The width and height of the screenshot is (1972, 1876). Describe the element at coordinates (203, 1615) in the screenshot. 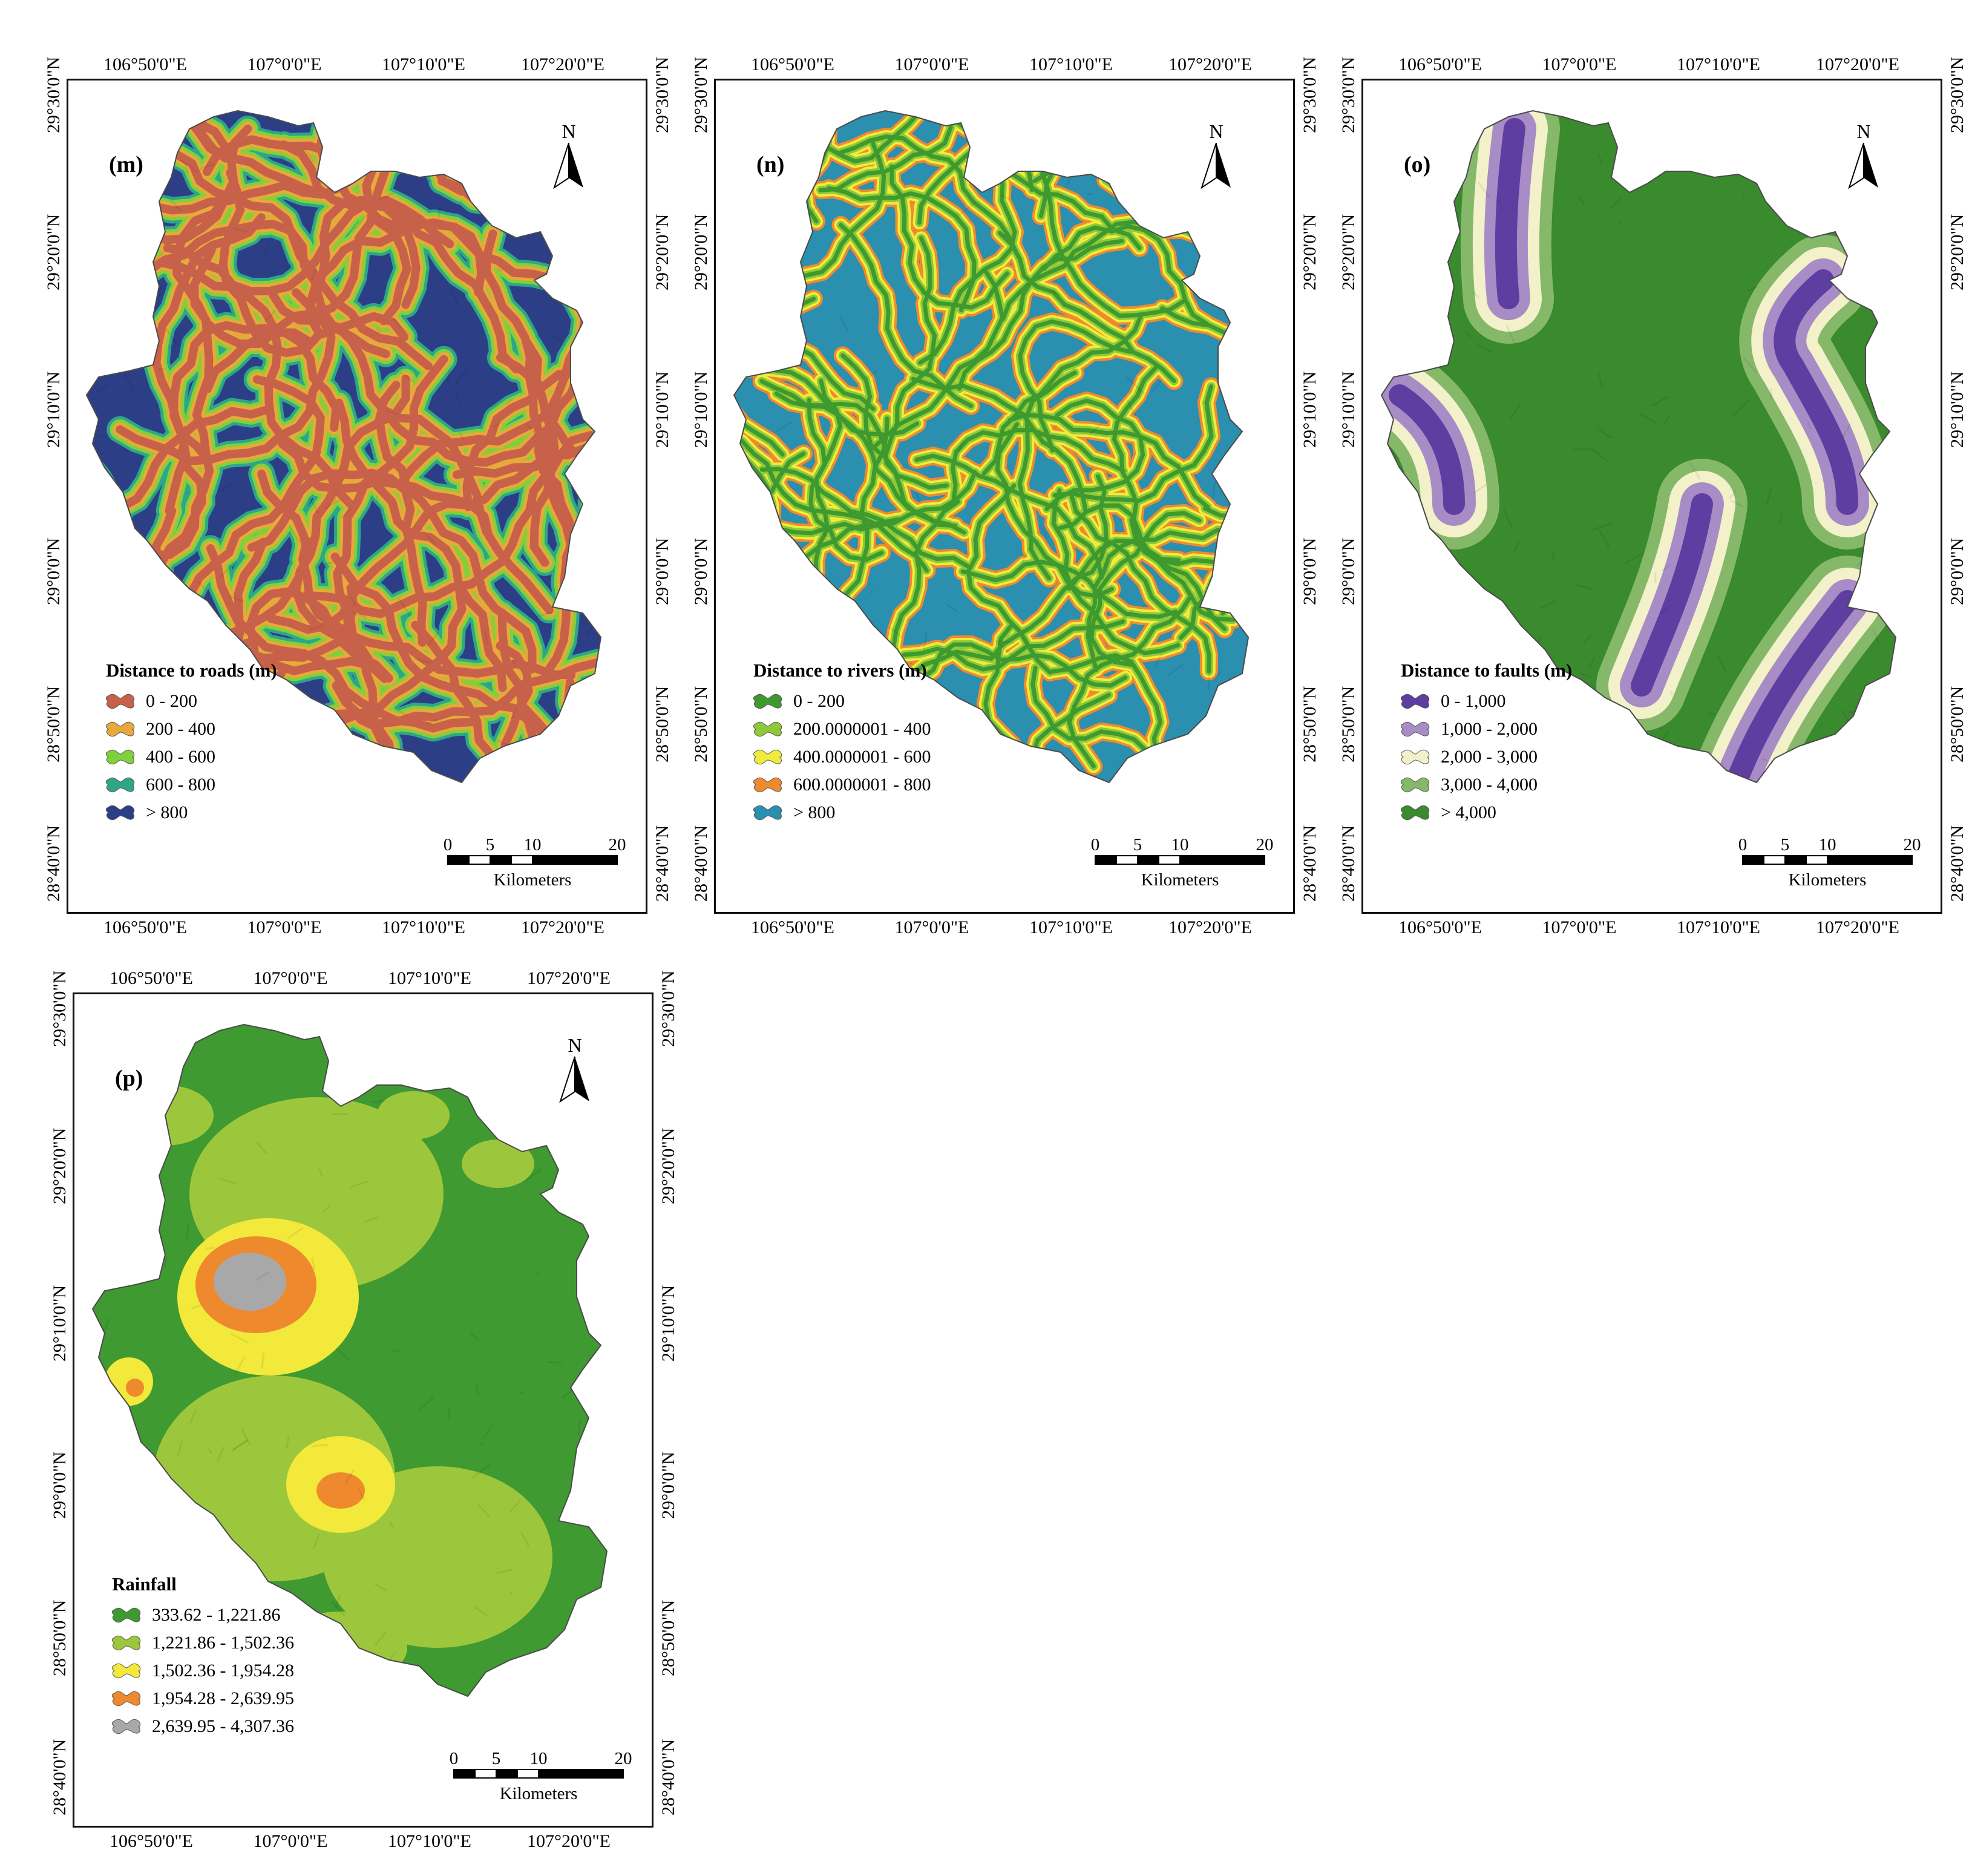

I see `legend-item: 333.62 - 1,221.86` at that location.